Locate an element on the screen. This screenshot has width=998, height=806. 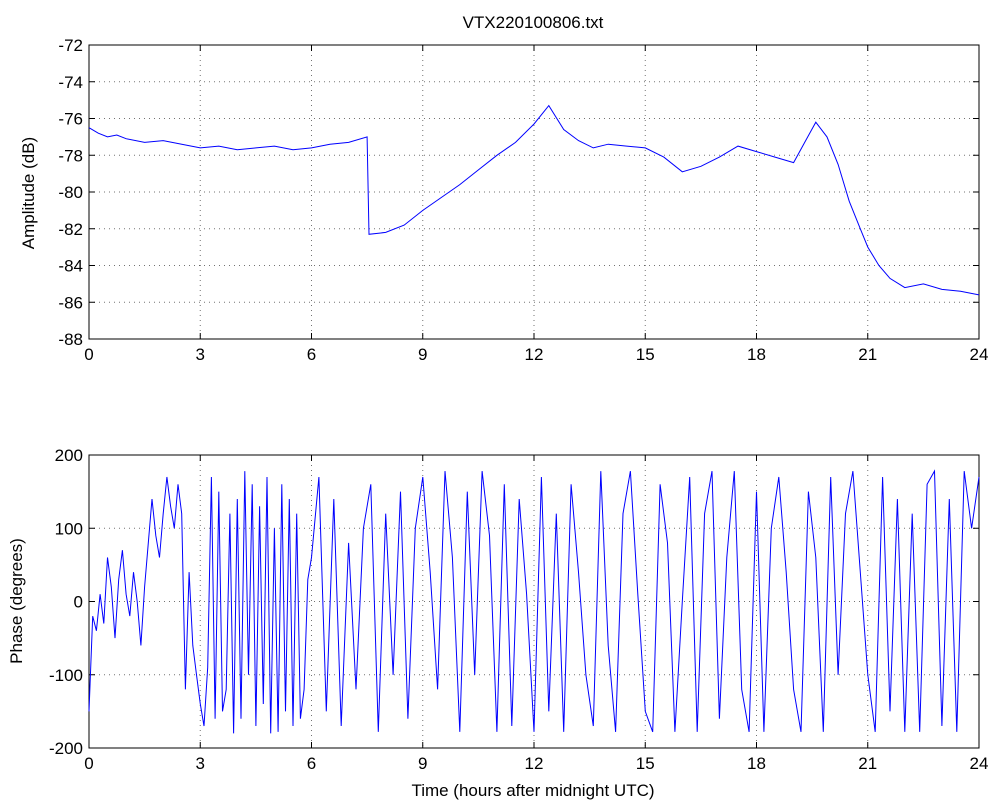
amplitude-y-tick-label: -88 is located at coordinates (70, 339).